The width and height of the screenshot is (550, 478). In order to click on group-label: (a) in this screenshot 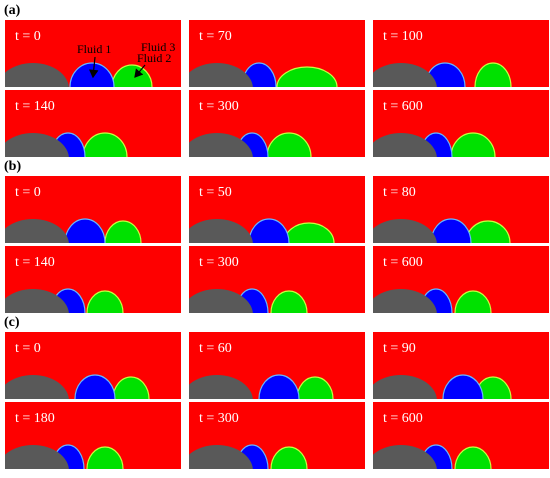, I will do `click(12, 10)`.